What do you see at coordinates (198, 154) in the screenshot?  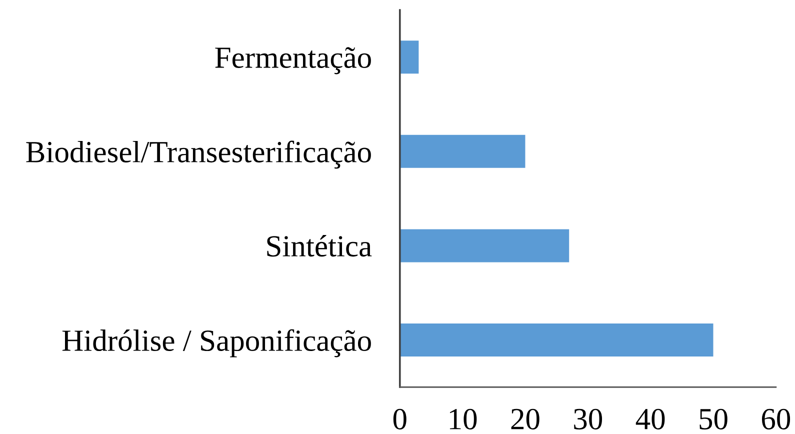 I see `y-tick-label: Biodiesel/Transesterificação` at bounding box center [198, 154].